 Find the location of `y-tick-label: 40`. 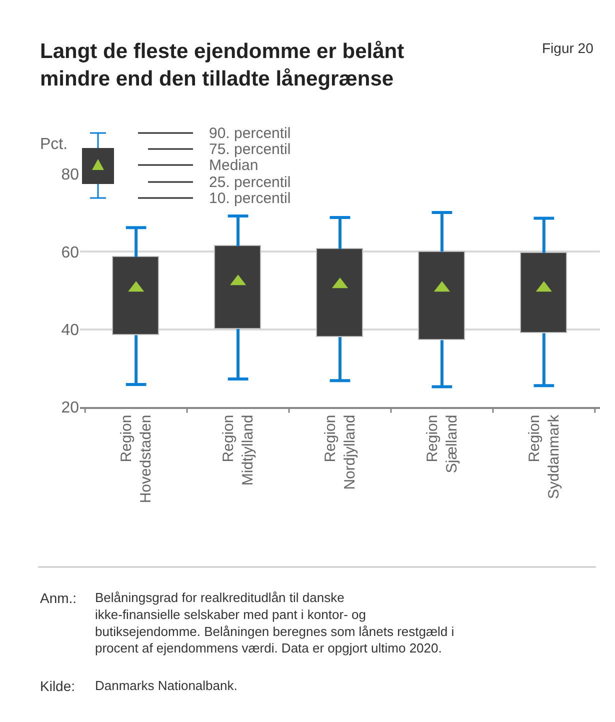

y-tick-label: 40 is located at coordinates (70, 330).